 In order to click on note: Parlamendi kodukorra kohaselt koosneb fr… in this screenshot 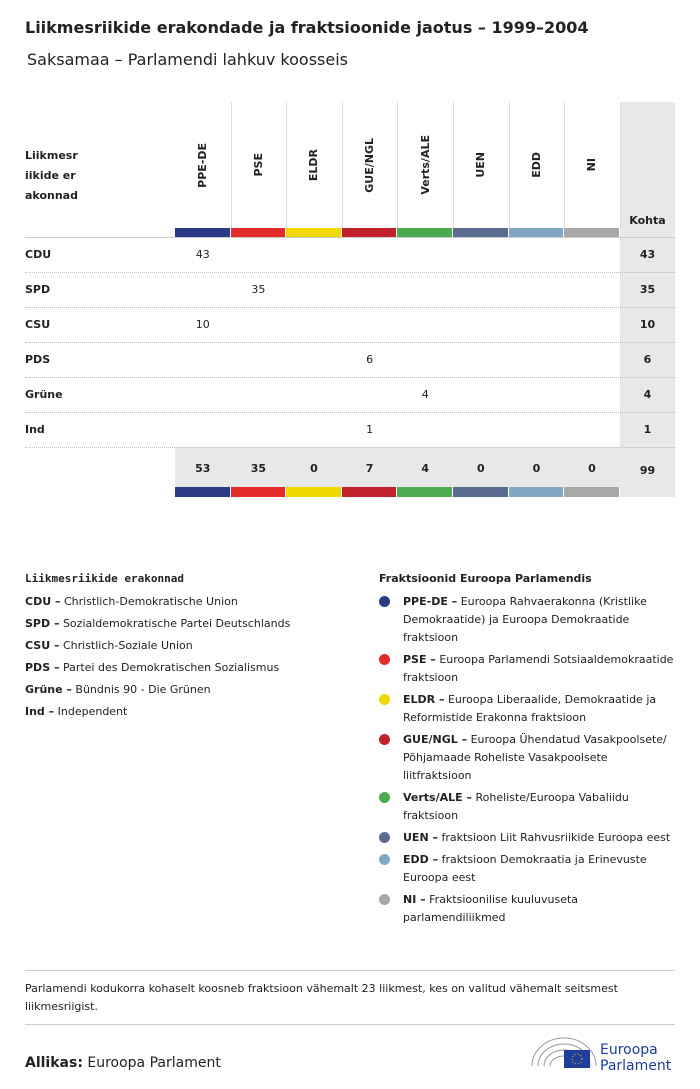, I will do `click(321, 997)`.